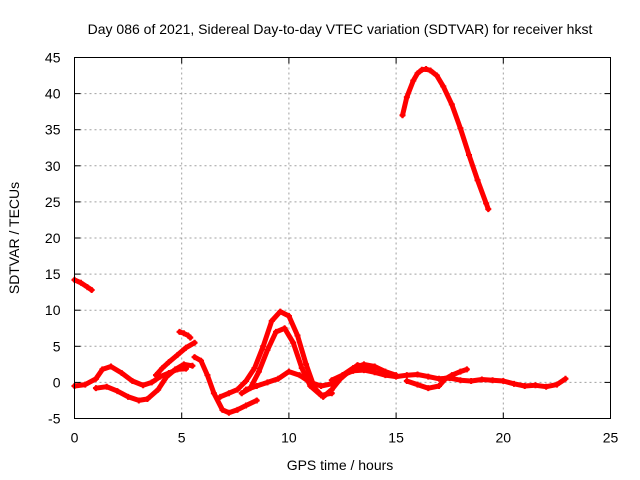 This screenshot has height=480, width=640. Describe the element at coordinates (289, 438) in the screenshot. I see `x-tick-label: 10` at that location.